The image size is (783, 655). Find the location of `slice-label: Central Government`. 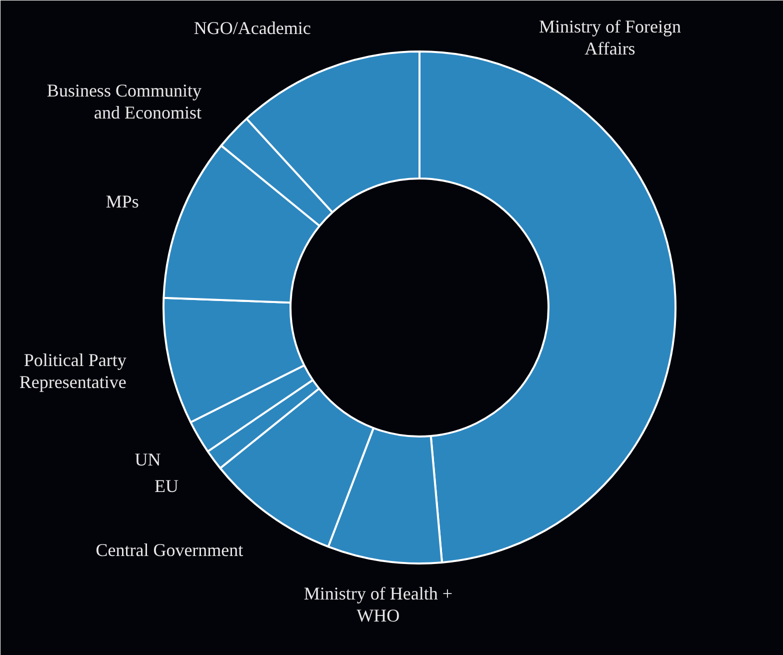

slice-label: Central Government is located at coordinates (170, 550).